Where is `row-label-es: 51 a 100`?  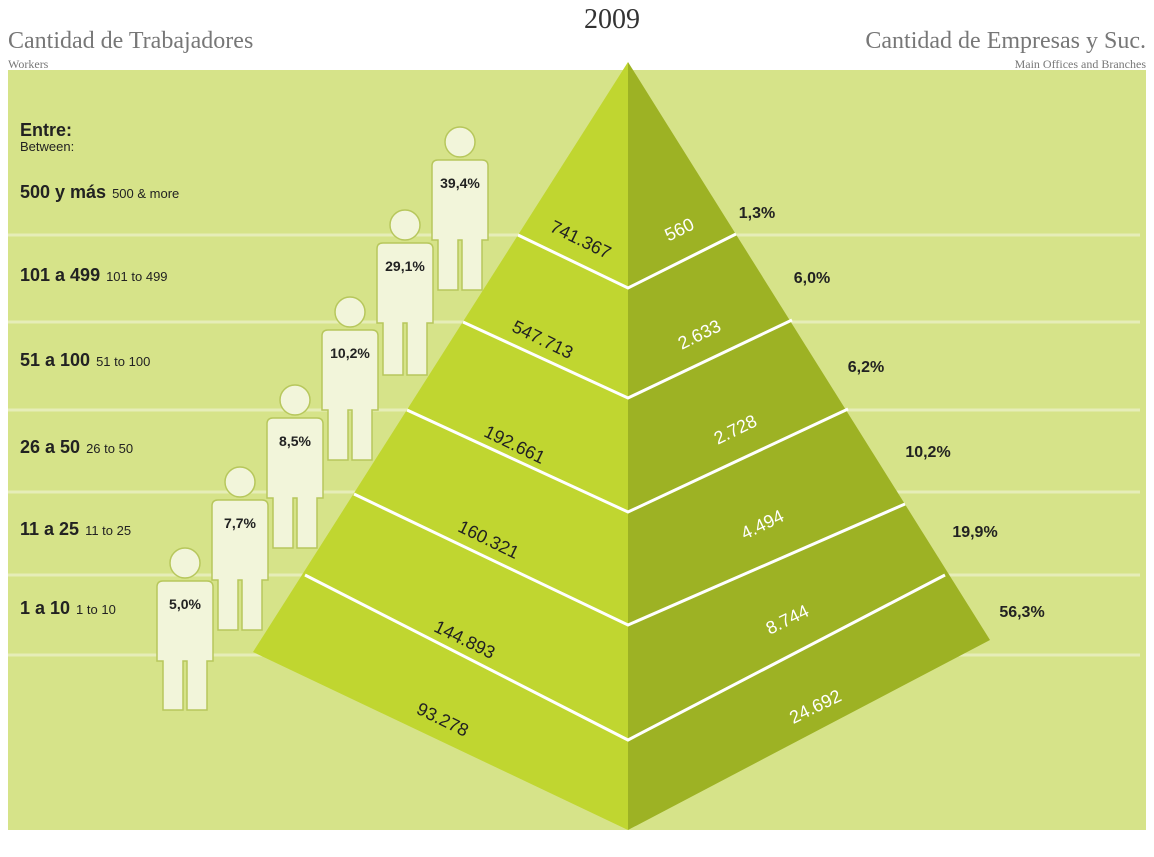
row-label-es: 51 a 100 is located at coordinates (55, 360).